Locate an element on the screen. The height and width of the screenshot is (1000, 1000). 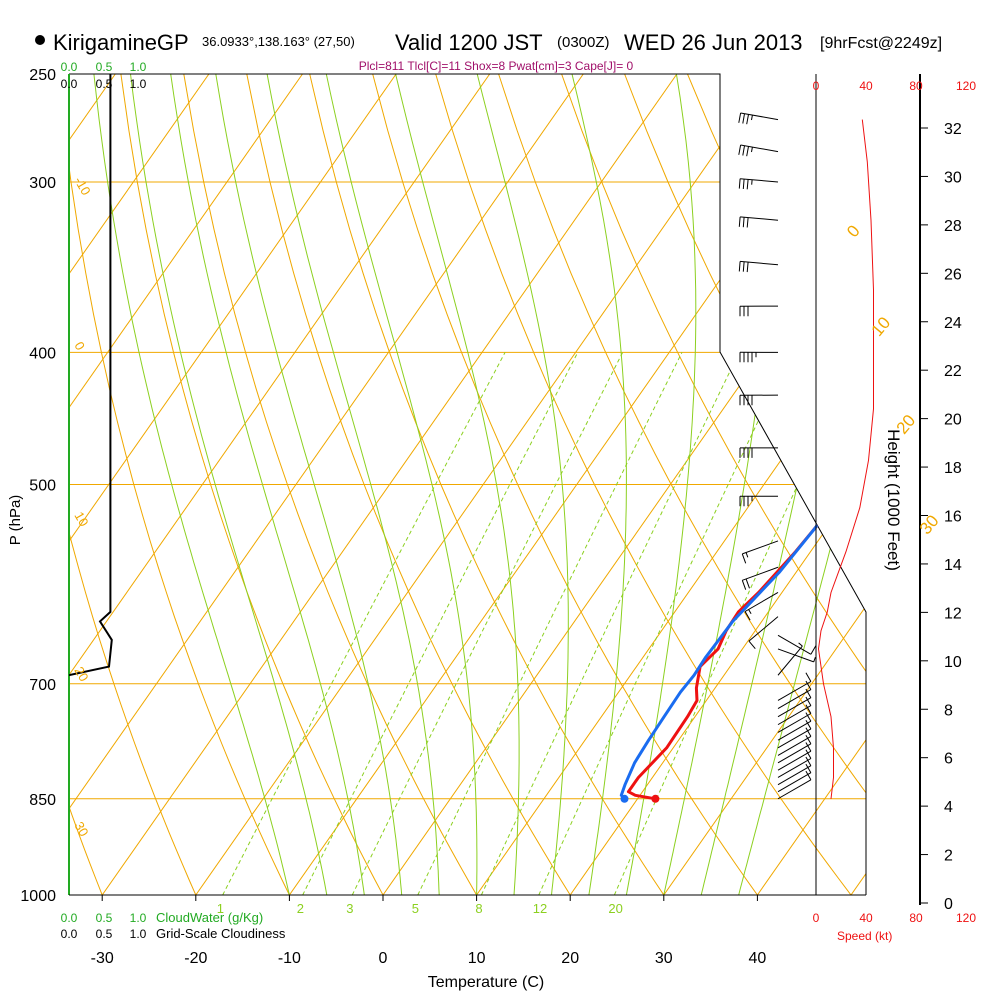
mixing-ratio-label: 3 is located at coordinates (349, 908).